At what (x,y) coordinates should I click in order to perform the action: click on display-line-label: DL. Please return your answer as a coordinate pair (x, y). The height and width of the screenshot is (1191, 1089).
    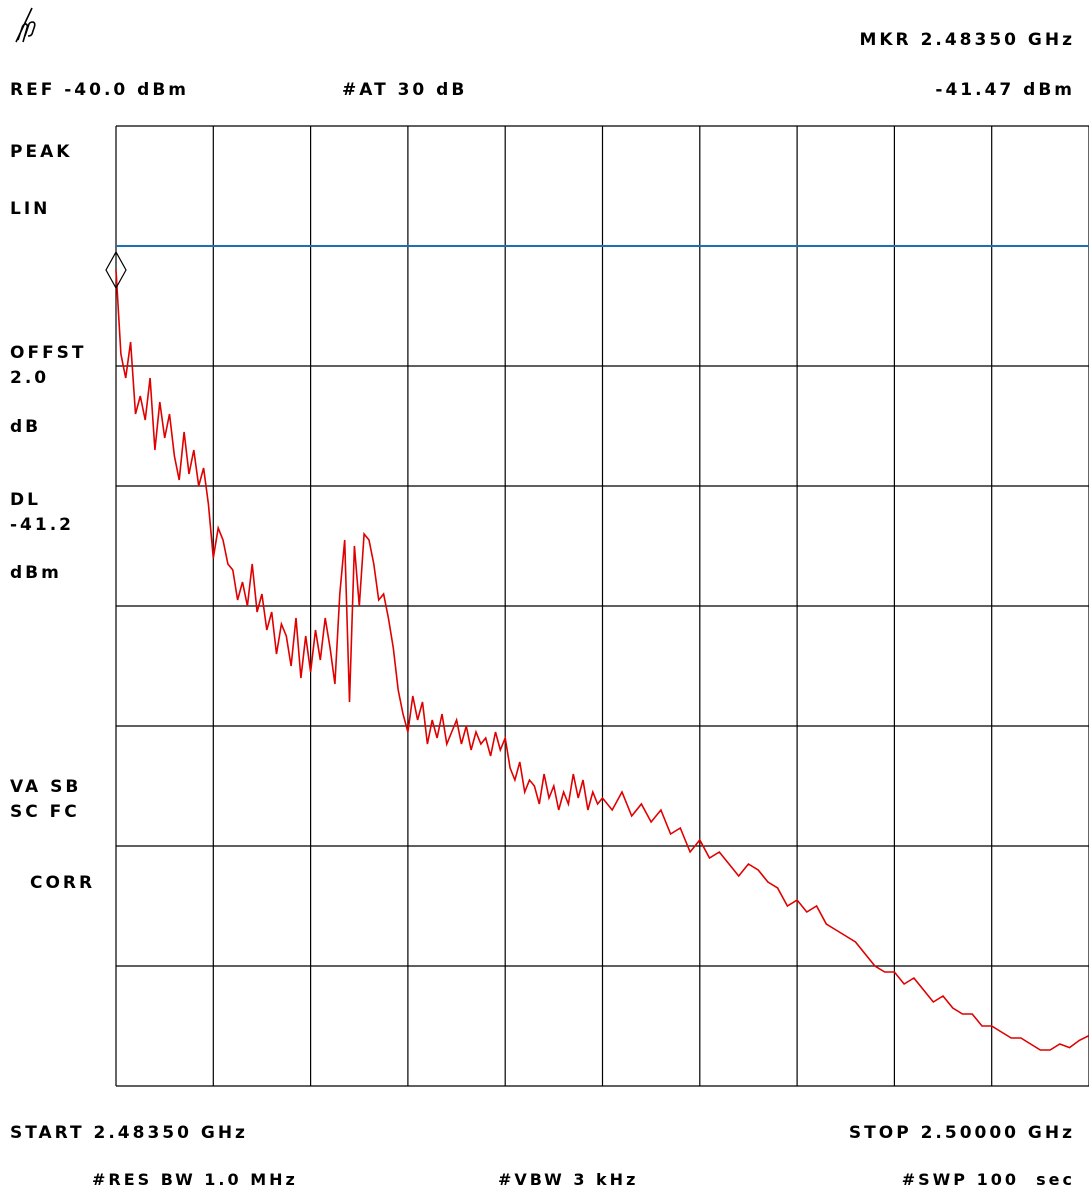
    Looking at the image, I should click on (25, 500).